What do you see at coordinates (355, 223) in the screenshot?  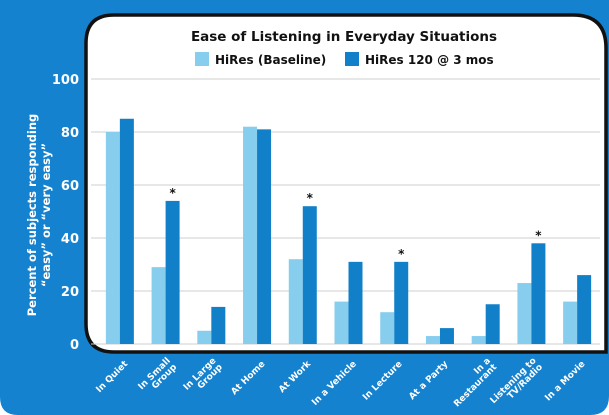 I see `significance-markers: * * * *` at bounding box center [355, 223].